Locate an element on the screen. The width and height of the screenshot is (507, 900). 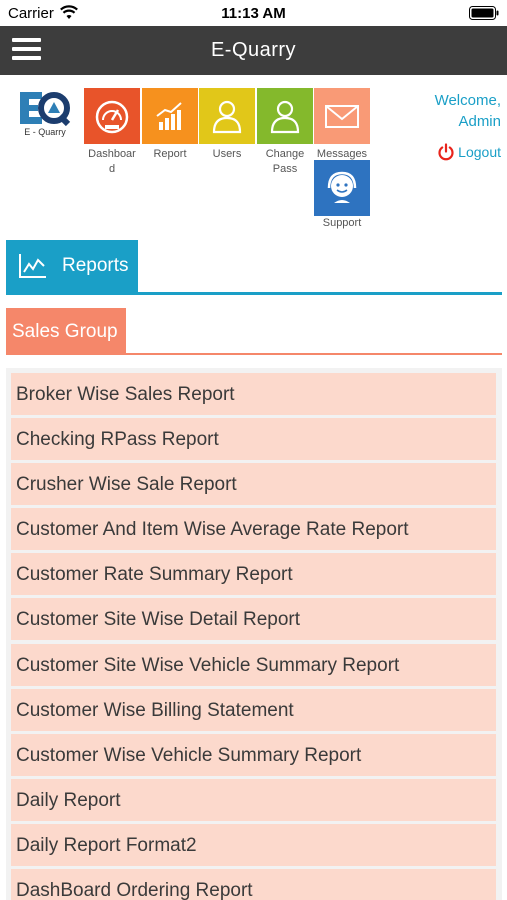
clock-label: 11:13 AM is located at coordinates (253, 13).